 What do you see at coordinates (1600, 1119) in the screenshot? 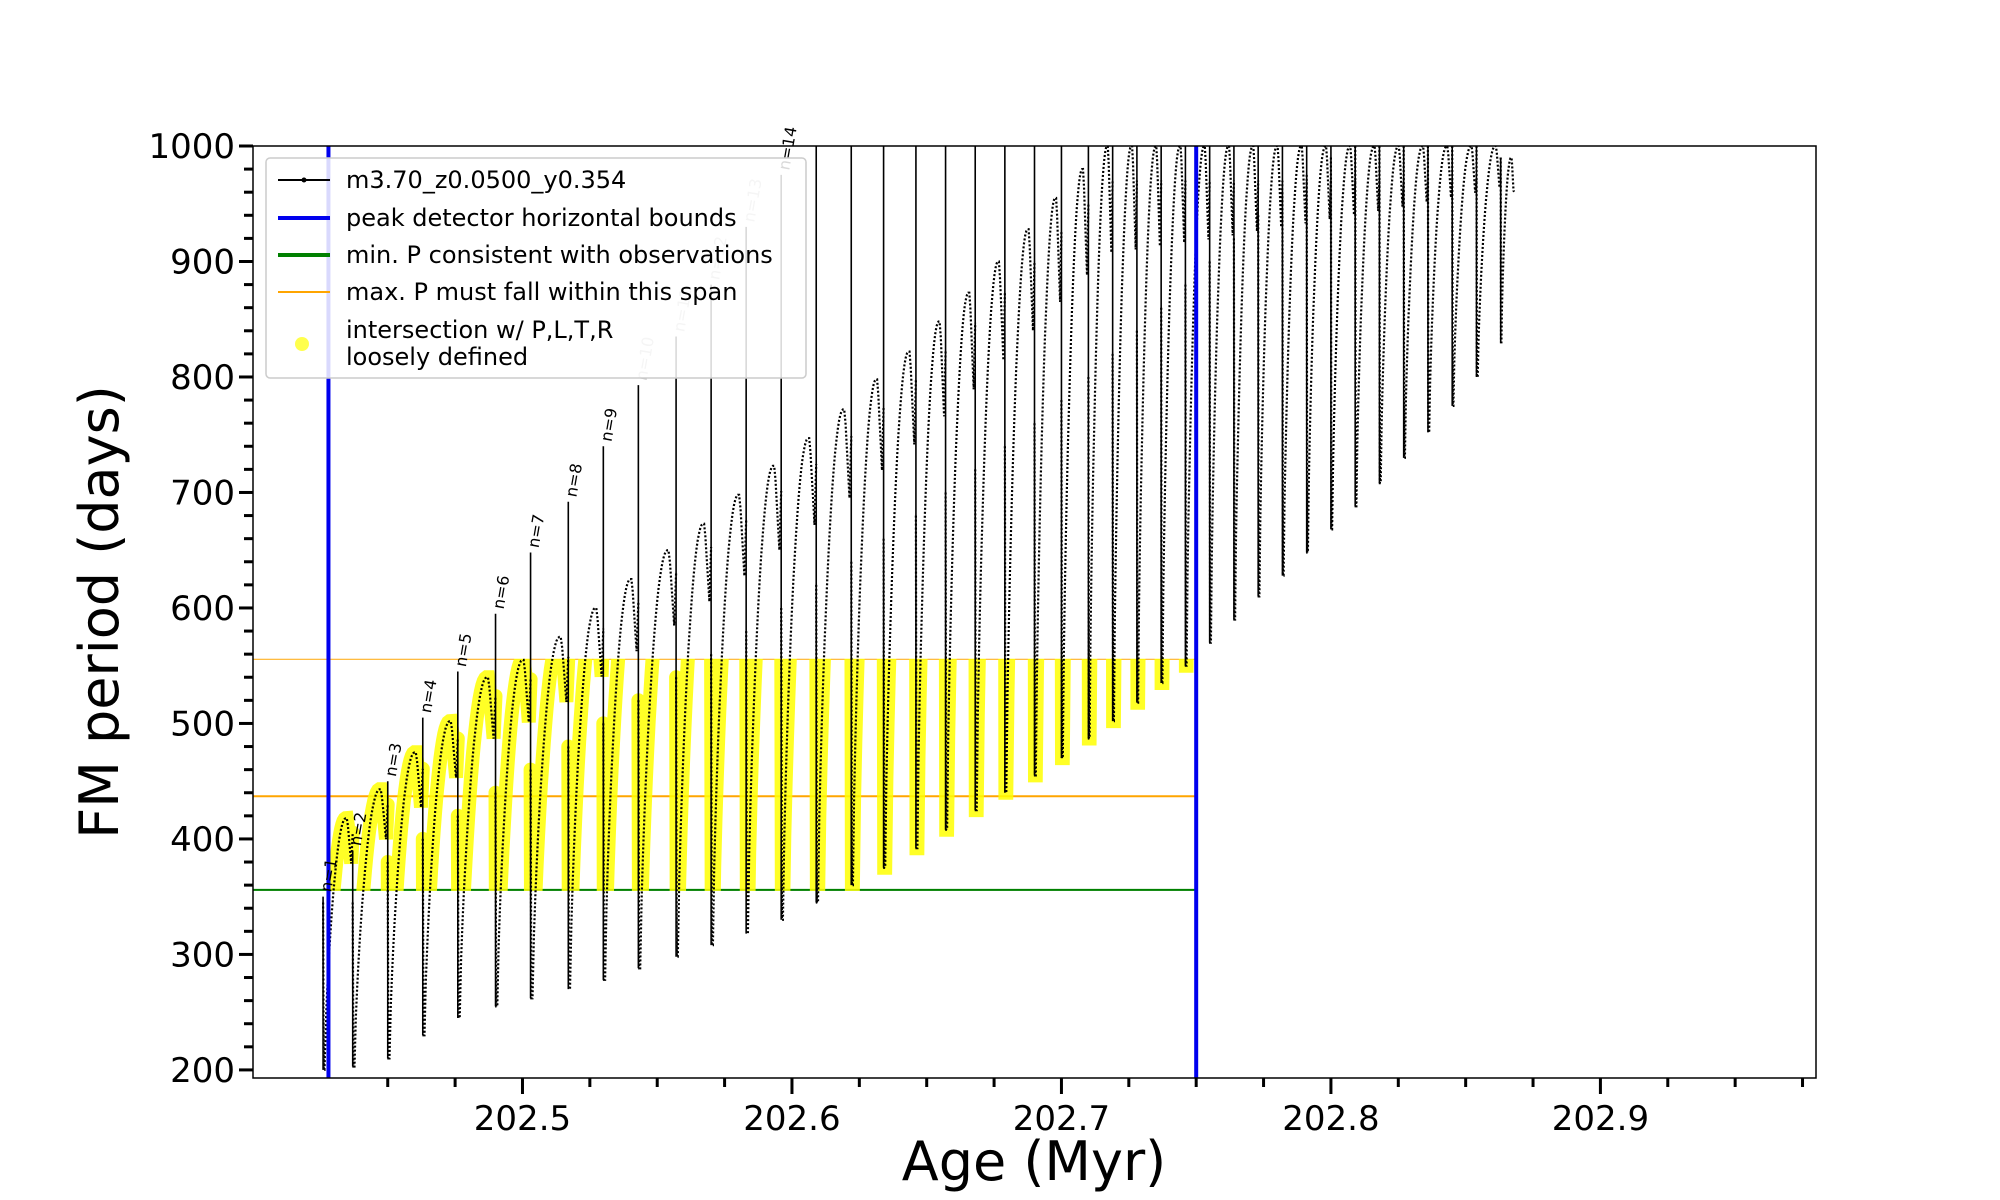
I see `x-tick-label-5: 202.9` at bounding box center [1600, 1119].